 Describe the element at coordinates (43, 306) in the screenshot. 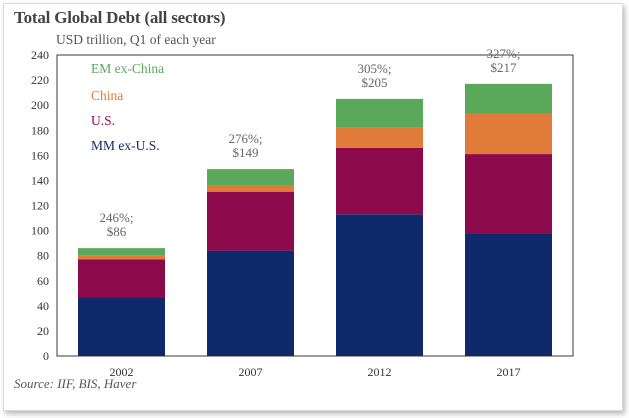

I see `y-tick-label: 40` at that location.